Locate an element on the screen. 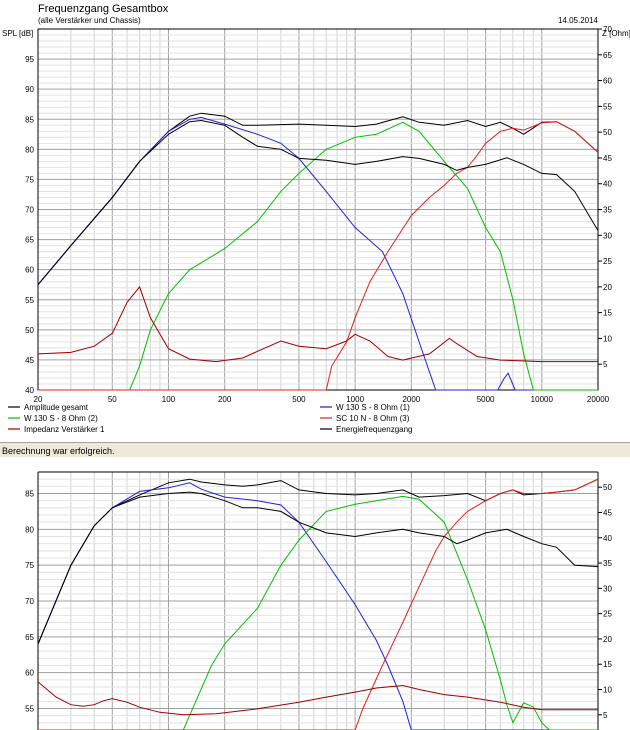  y2-tick-label: 55 is located at coordinates (607, 106).